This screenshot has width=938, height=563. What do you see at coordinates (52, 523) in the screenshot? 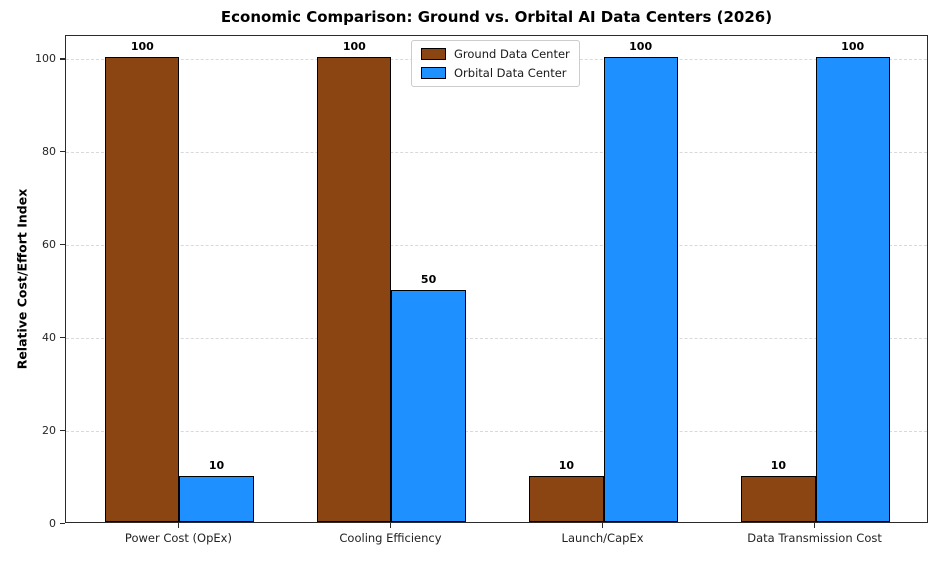
I see `y-tick-label-0: 0` at bounding box center [52, 523].